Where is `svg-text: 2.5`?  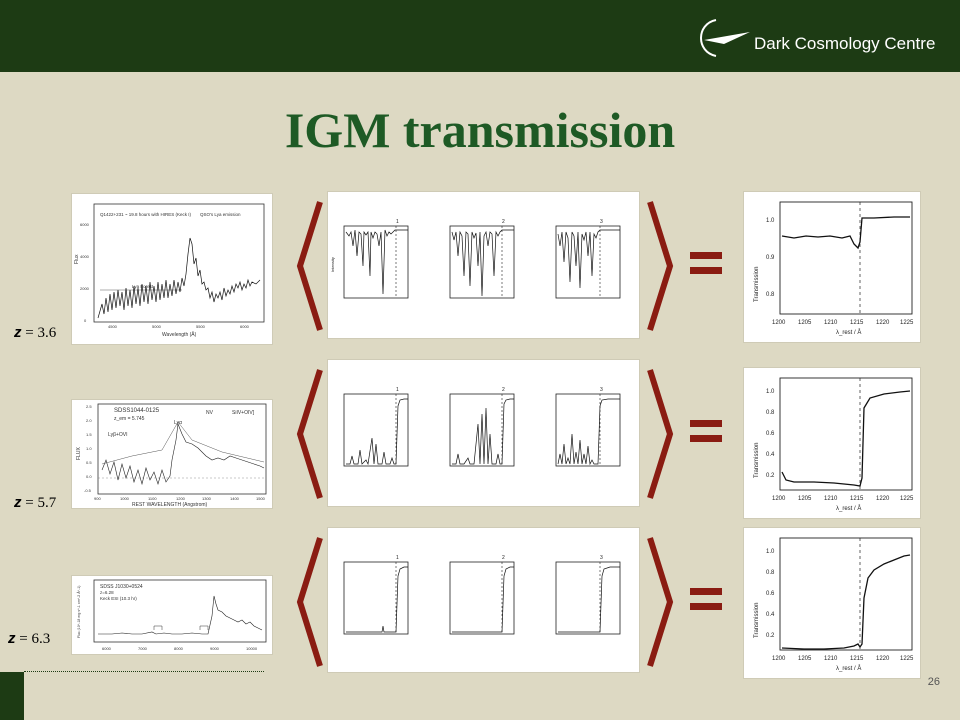
svg-text: 2.5 is located at coordinates (89, 406).